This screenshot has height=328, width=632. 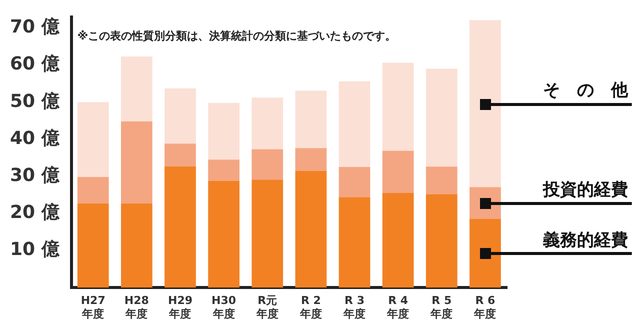 What do you see at coordinates (441, 307) in the screenshot?
I see `x-tick-label: R 5年度` at bounding box center [441, 307].